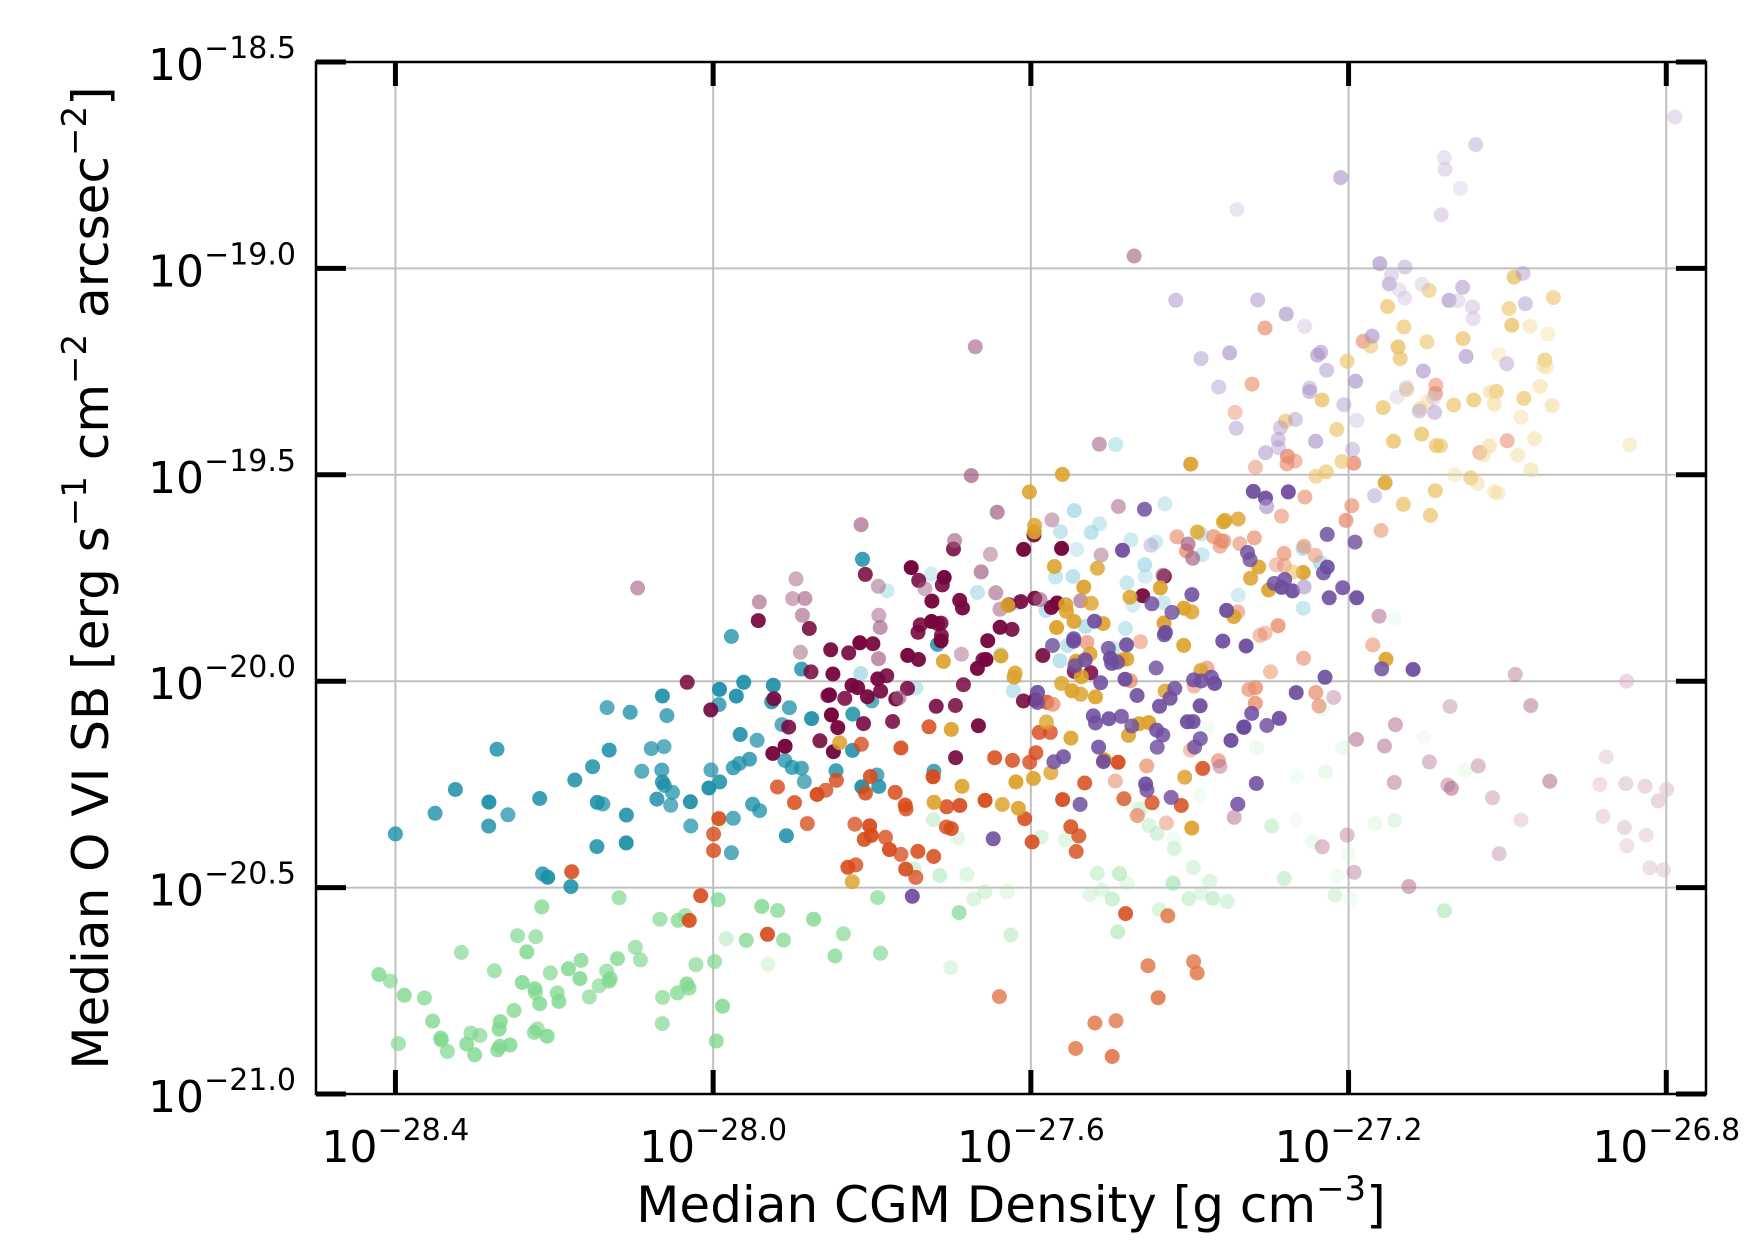 This screenshot has width=1750, height=1250. What do you see at coordinates (1010, 1201) in the screenshot?
I see `x-axis-label: Median CGM Density [g cm−3]` at bounding box center [1010, 1201].